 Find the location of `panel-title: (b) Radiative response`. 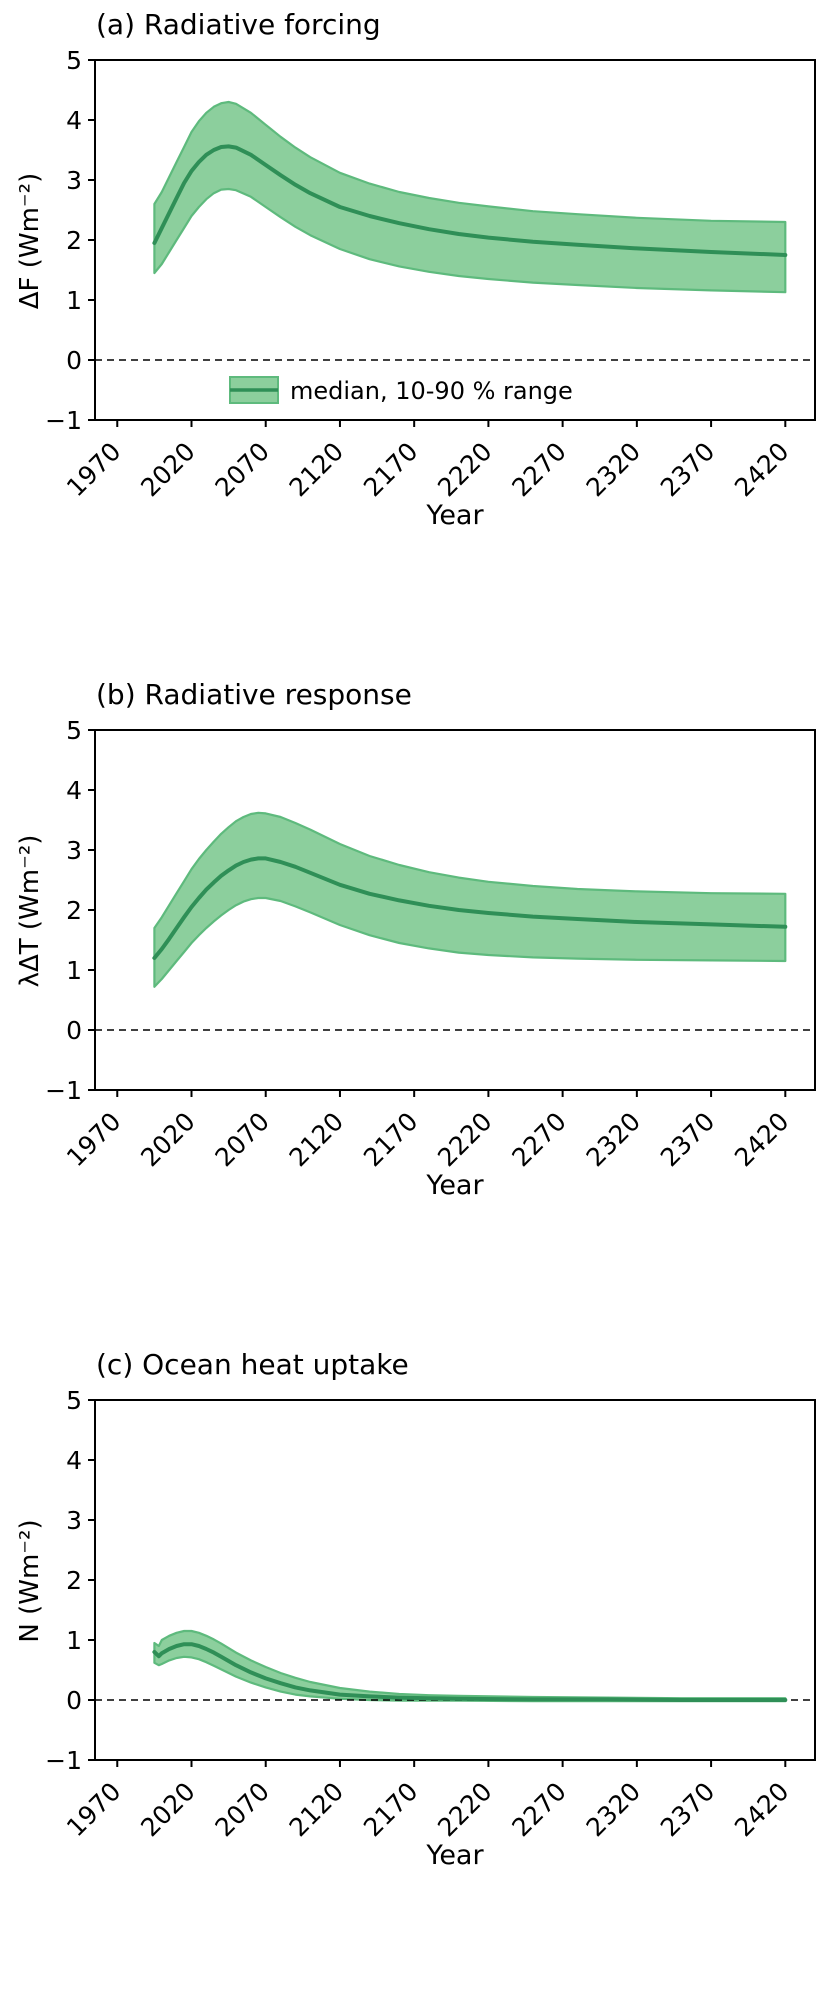

panel-title: (b) Radiative response is located at coordinates (254, 694).